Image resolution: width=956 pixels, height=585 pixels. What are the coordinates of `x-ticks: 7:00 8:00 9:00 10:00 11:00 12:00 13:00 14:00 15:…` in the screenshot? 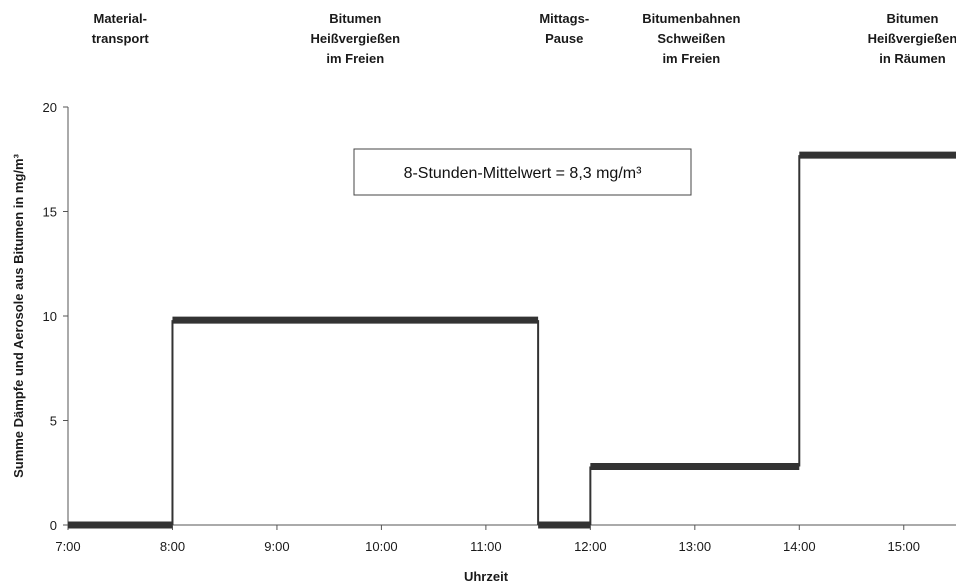 It's located at (487, 539).